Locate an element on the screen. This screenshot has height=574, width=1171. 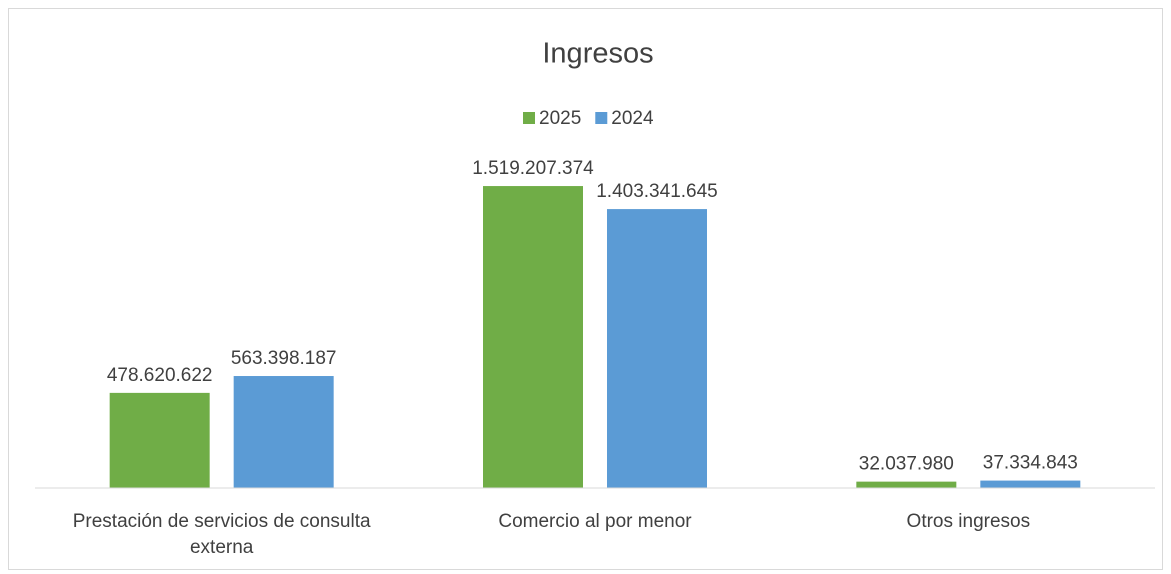
data-label: 37.334.843 is located at coordinates (1030, 463).